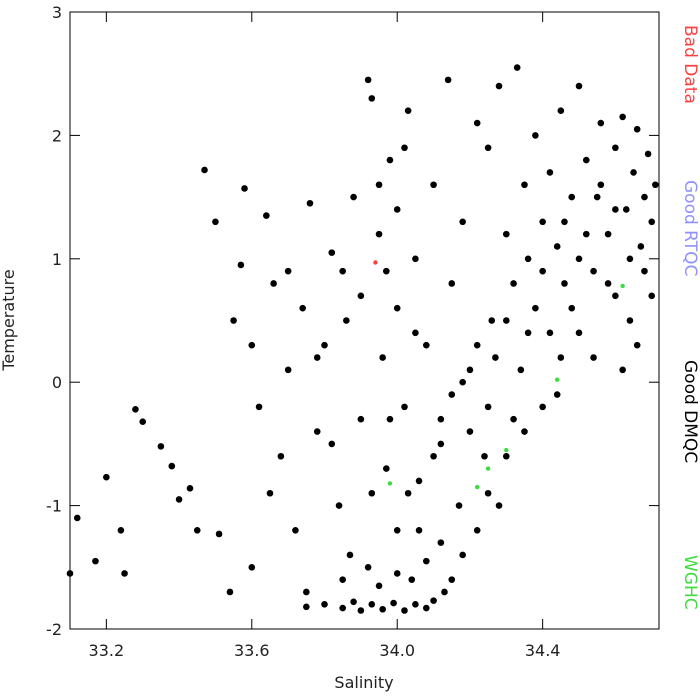 The image size is (700, 700). I want to click on x-tick-label: 34.0, so click(397, 650).